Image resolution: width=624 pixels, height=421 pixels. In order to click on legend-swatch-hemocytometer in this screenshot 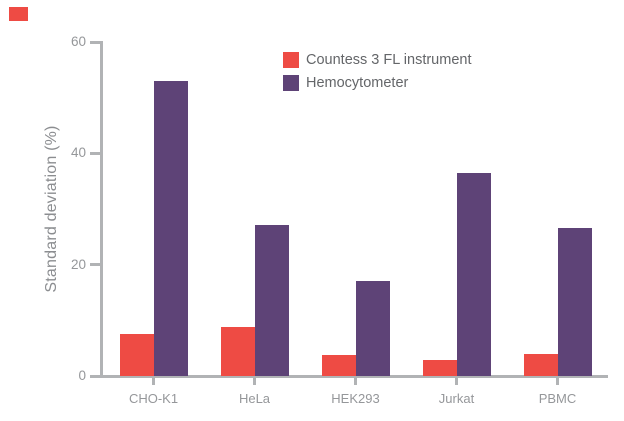, I will do `click(291, 83)`.